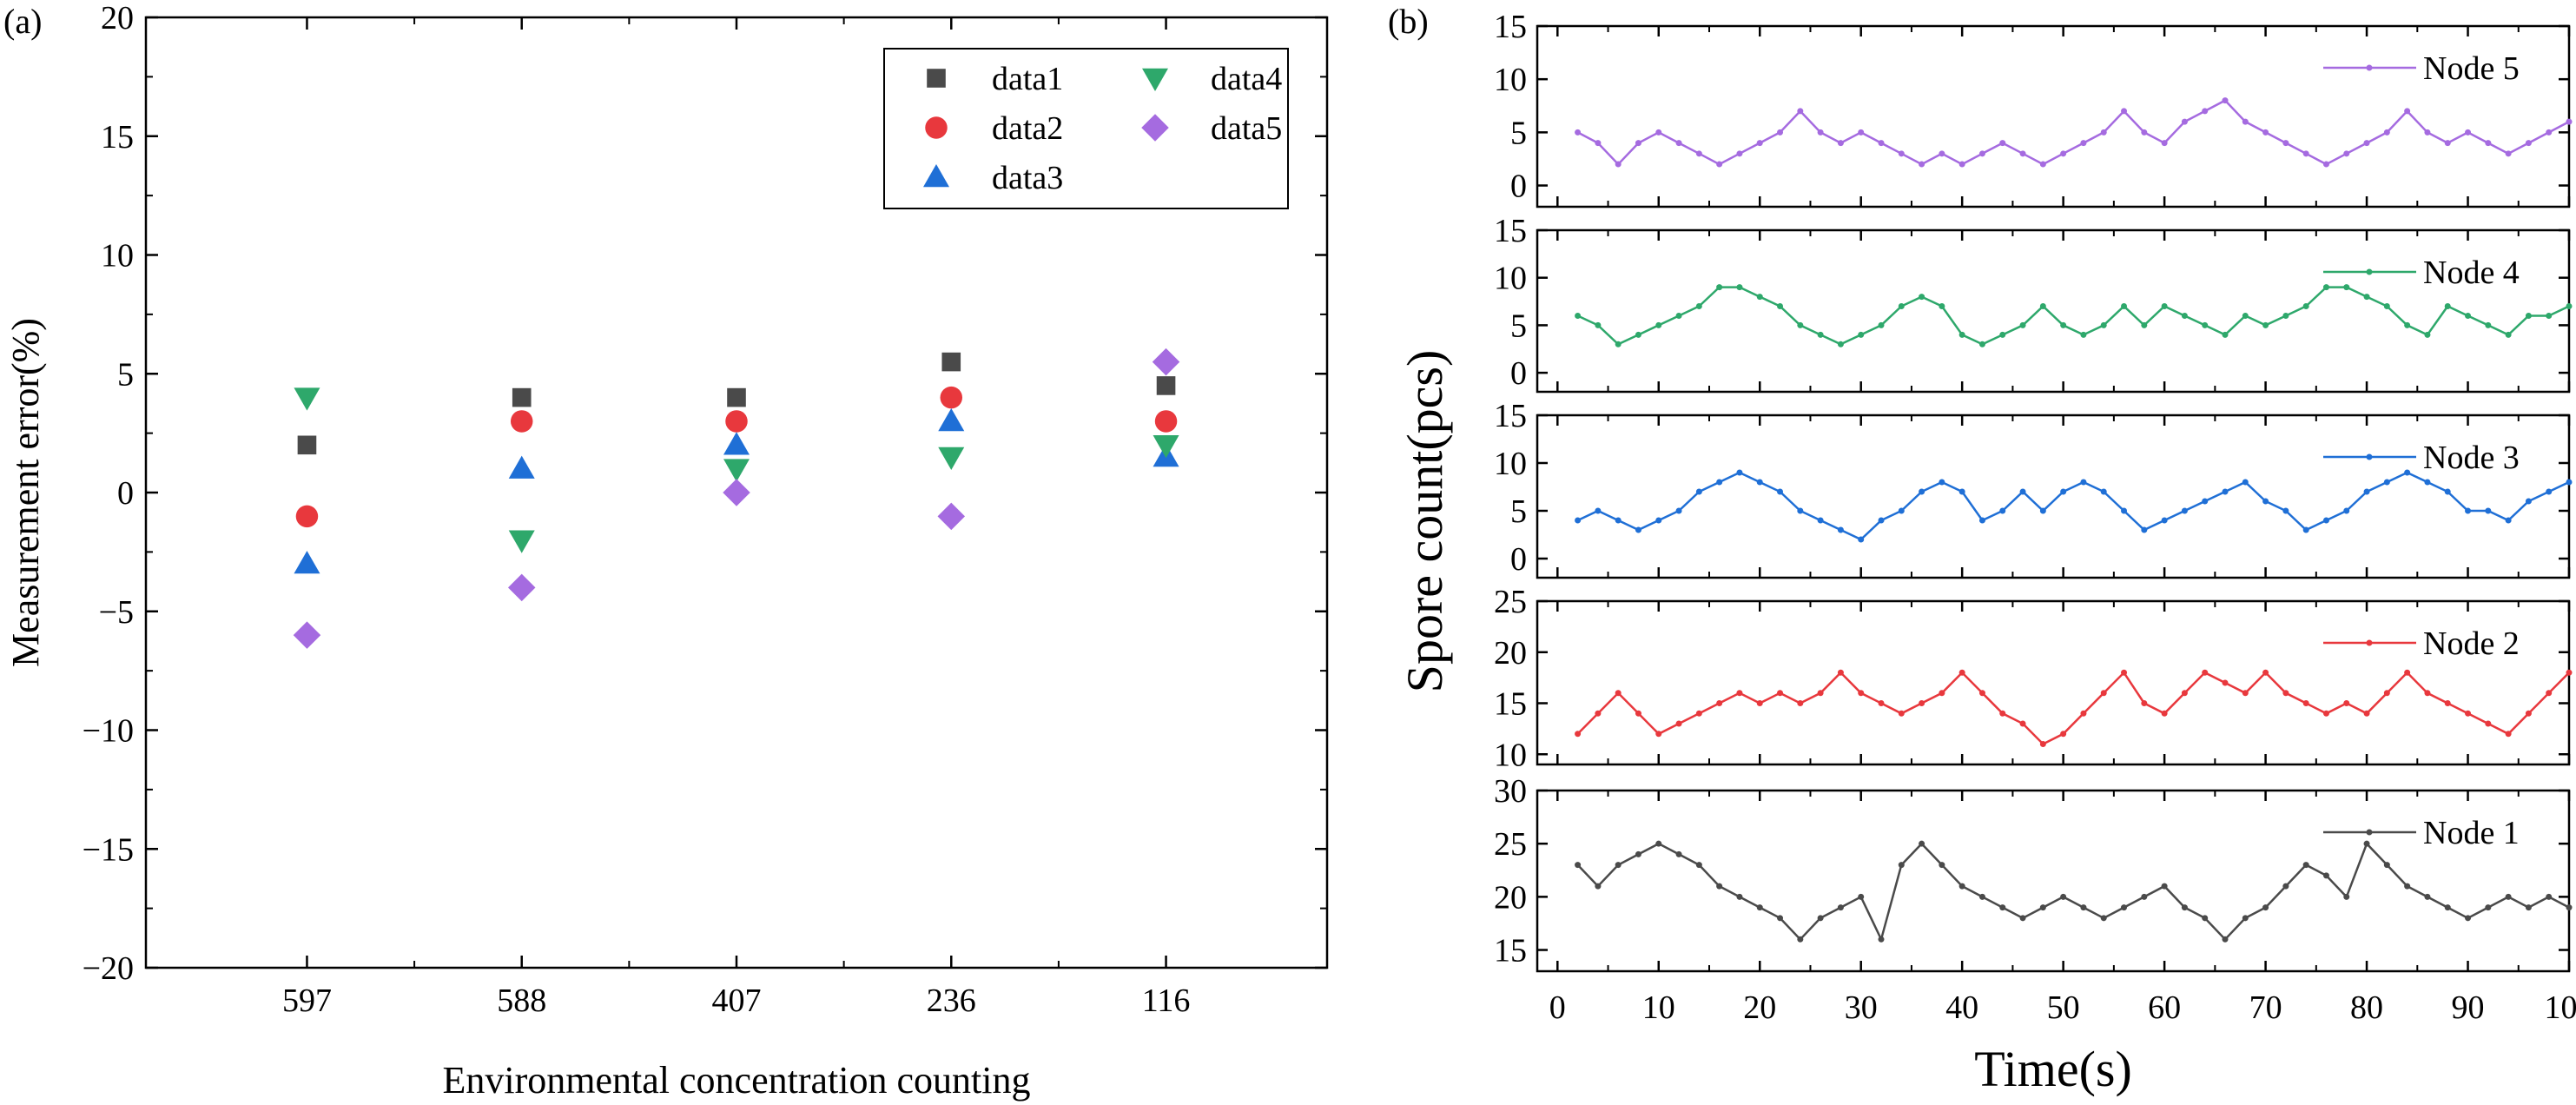 This screenshot has width=2576, height=1105. I want to click on legend-marker-Node 5, so click(2370, 67).